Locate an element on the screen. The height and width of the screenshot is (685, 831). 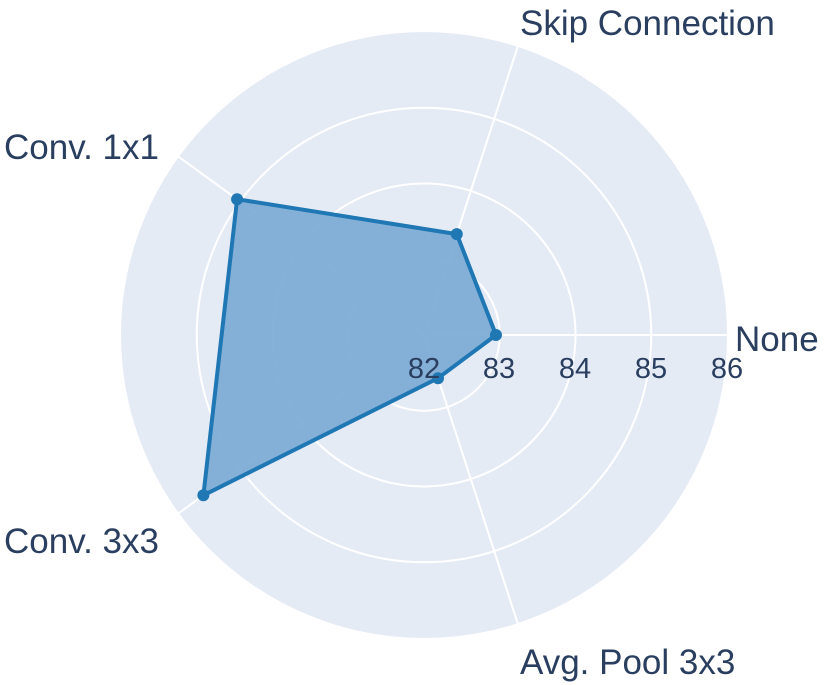
tick-label: 84 is located at coordinates (575, 369).